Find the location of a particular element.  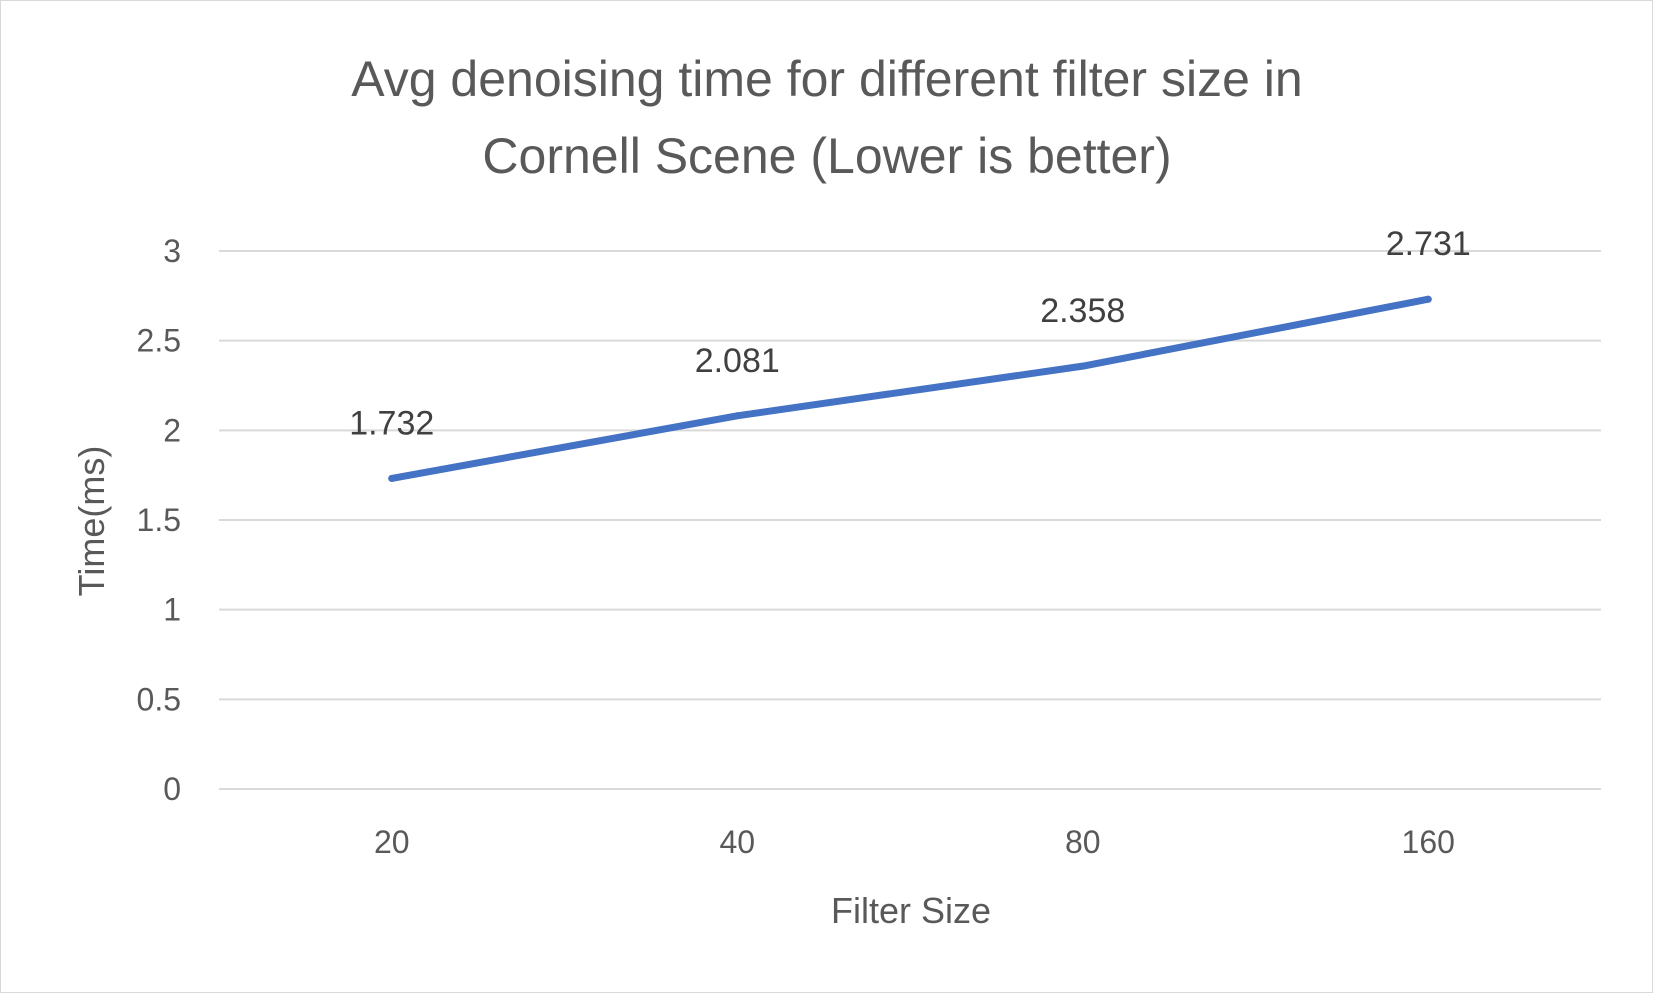

x-tick-label: 40 is located at coordinates (737, 842).